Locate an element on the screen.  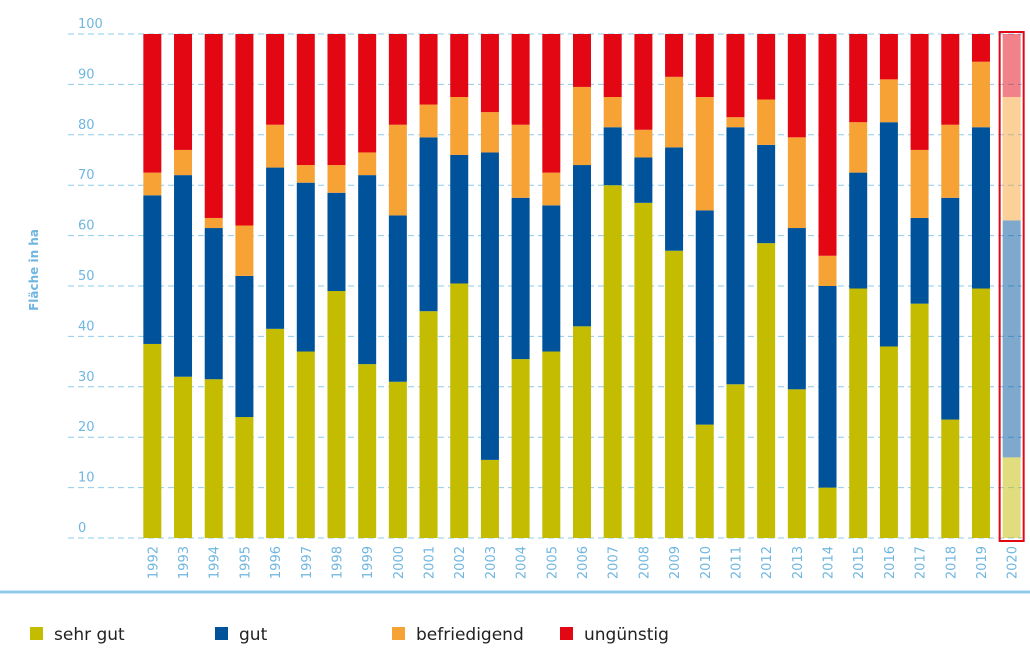
x-tick-label: 2013 is located at coordinates (798, 562).